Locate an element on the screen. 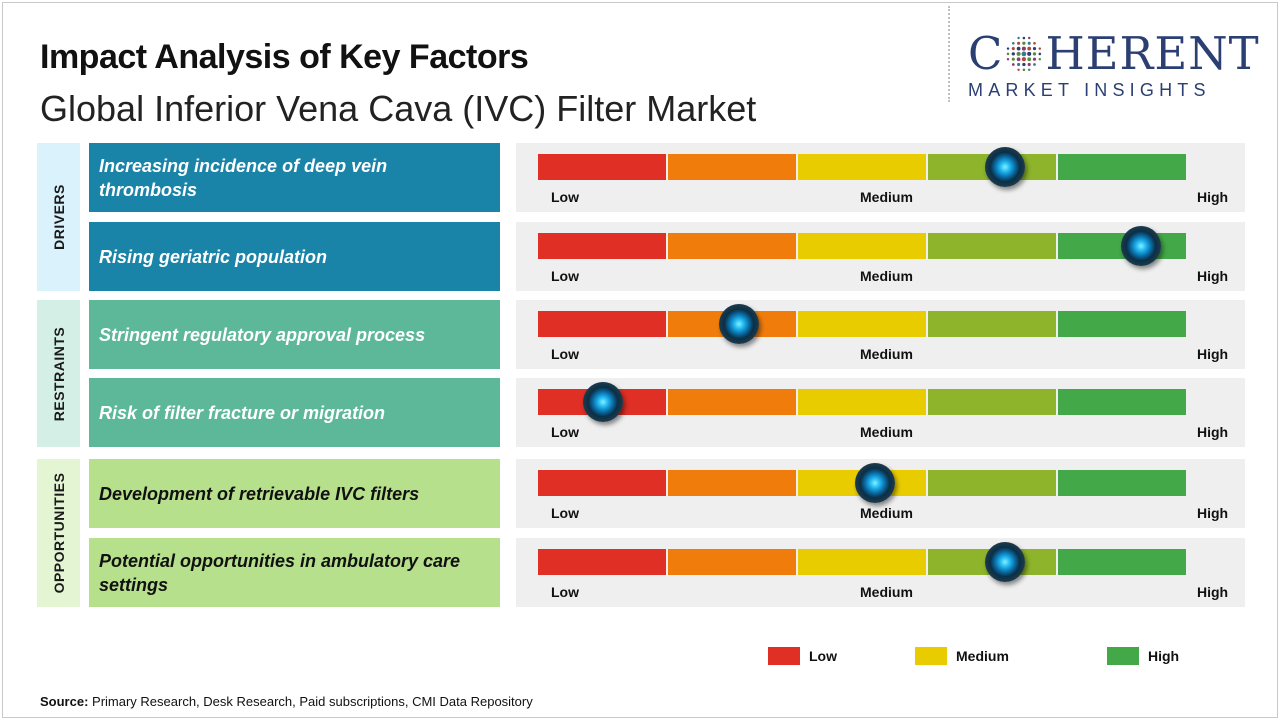 The width and height of the screenshot is (1280, 720). category-label: DRIVERS is located at coordinates (58, 217).